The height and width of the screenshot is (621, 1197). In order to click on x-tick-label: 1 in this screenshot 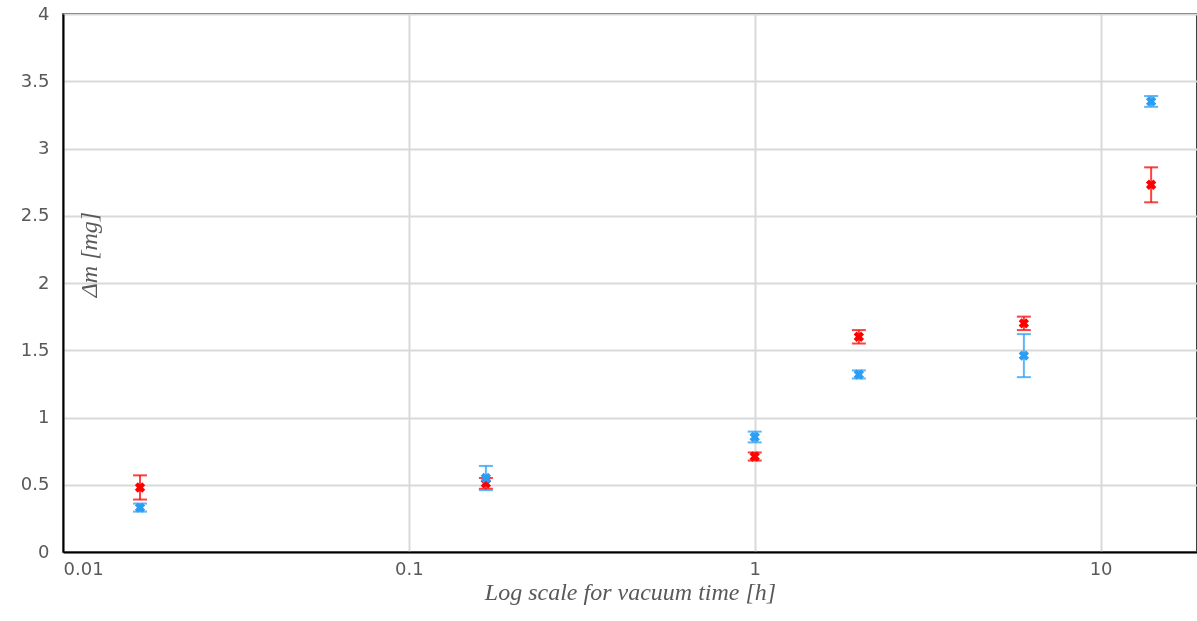, I will do `click(755, 568)`.